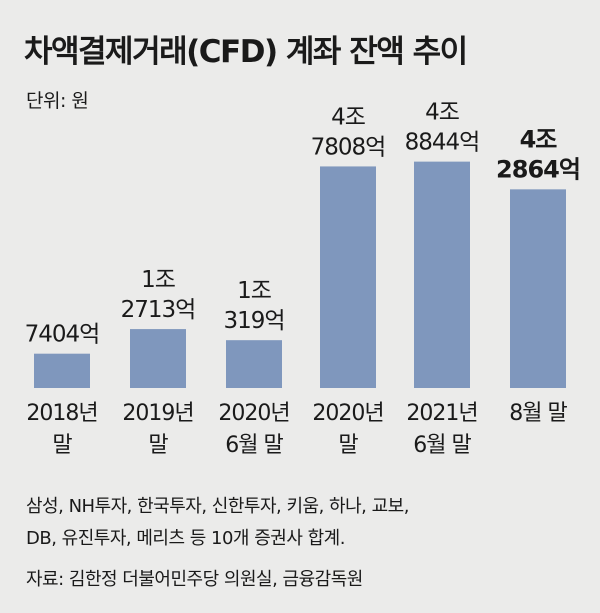  What do you see at coordinates (61, 413) in the screenshot?
I see `category-label-1-line-1: 2018년` at bounding box center [61, 413].